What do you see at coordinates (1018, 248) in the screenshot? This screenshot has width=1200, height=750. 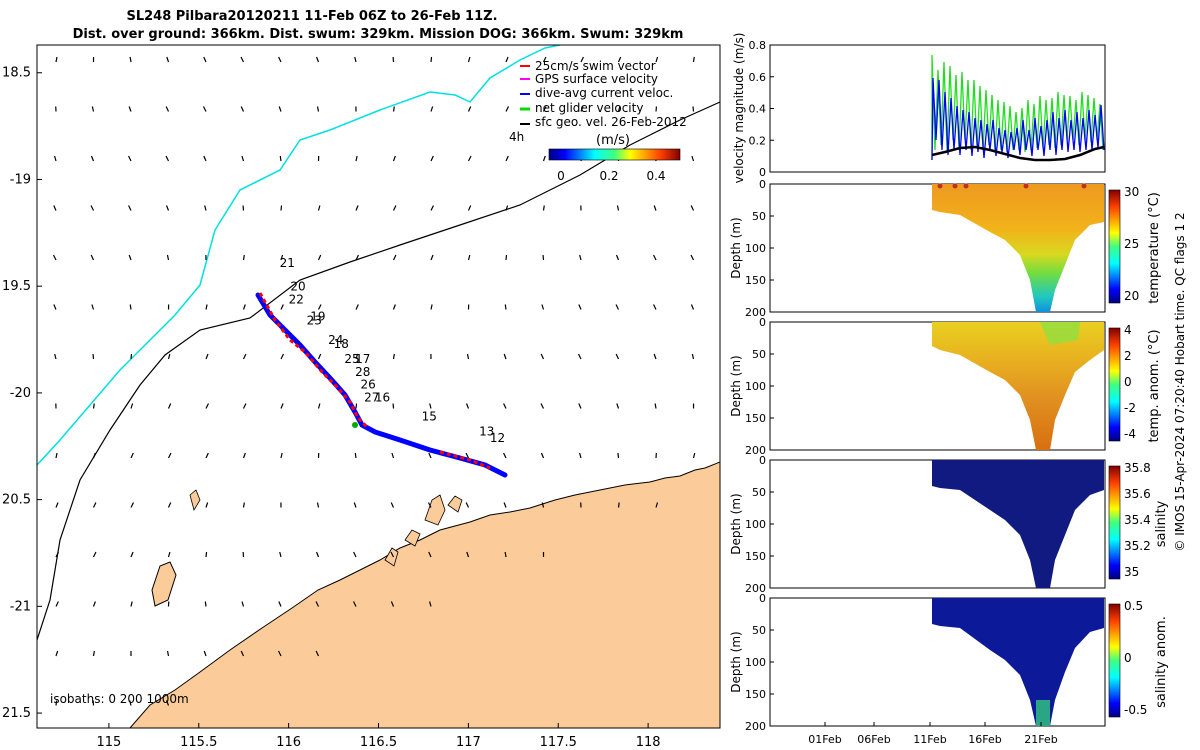 I see `temperature-field` at bounding box center [1018, 248].